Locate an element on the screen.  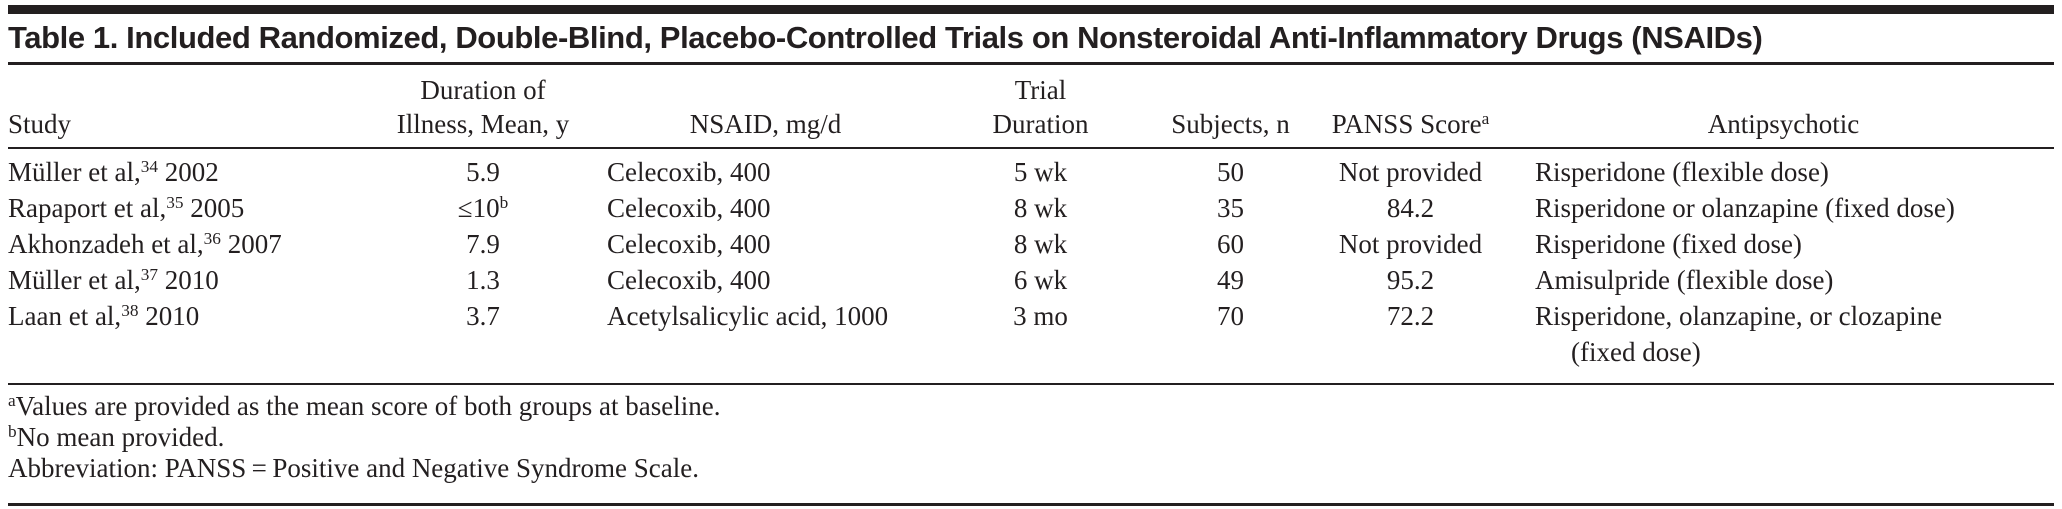
cell-antipsychotic: Amisulpride (flexible dose) is located at coordinates (1783, 280).